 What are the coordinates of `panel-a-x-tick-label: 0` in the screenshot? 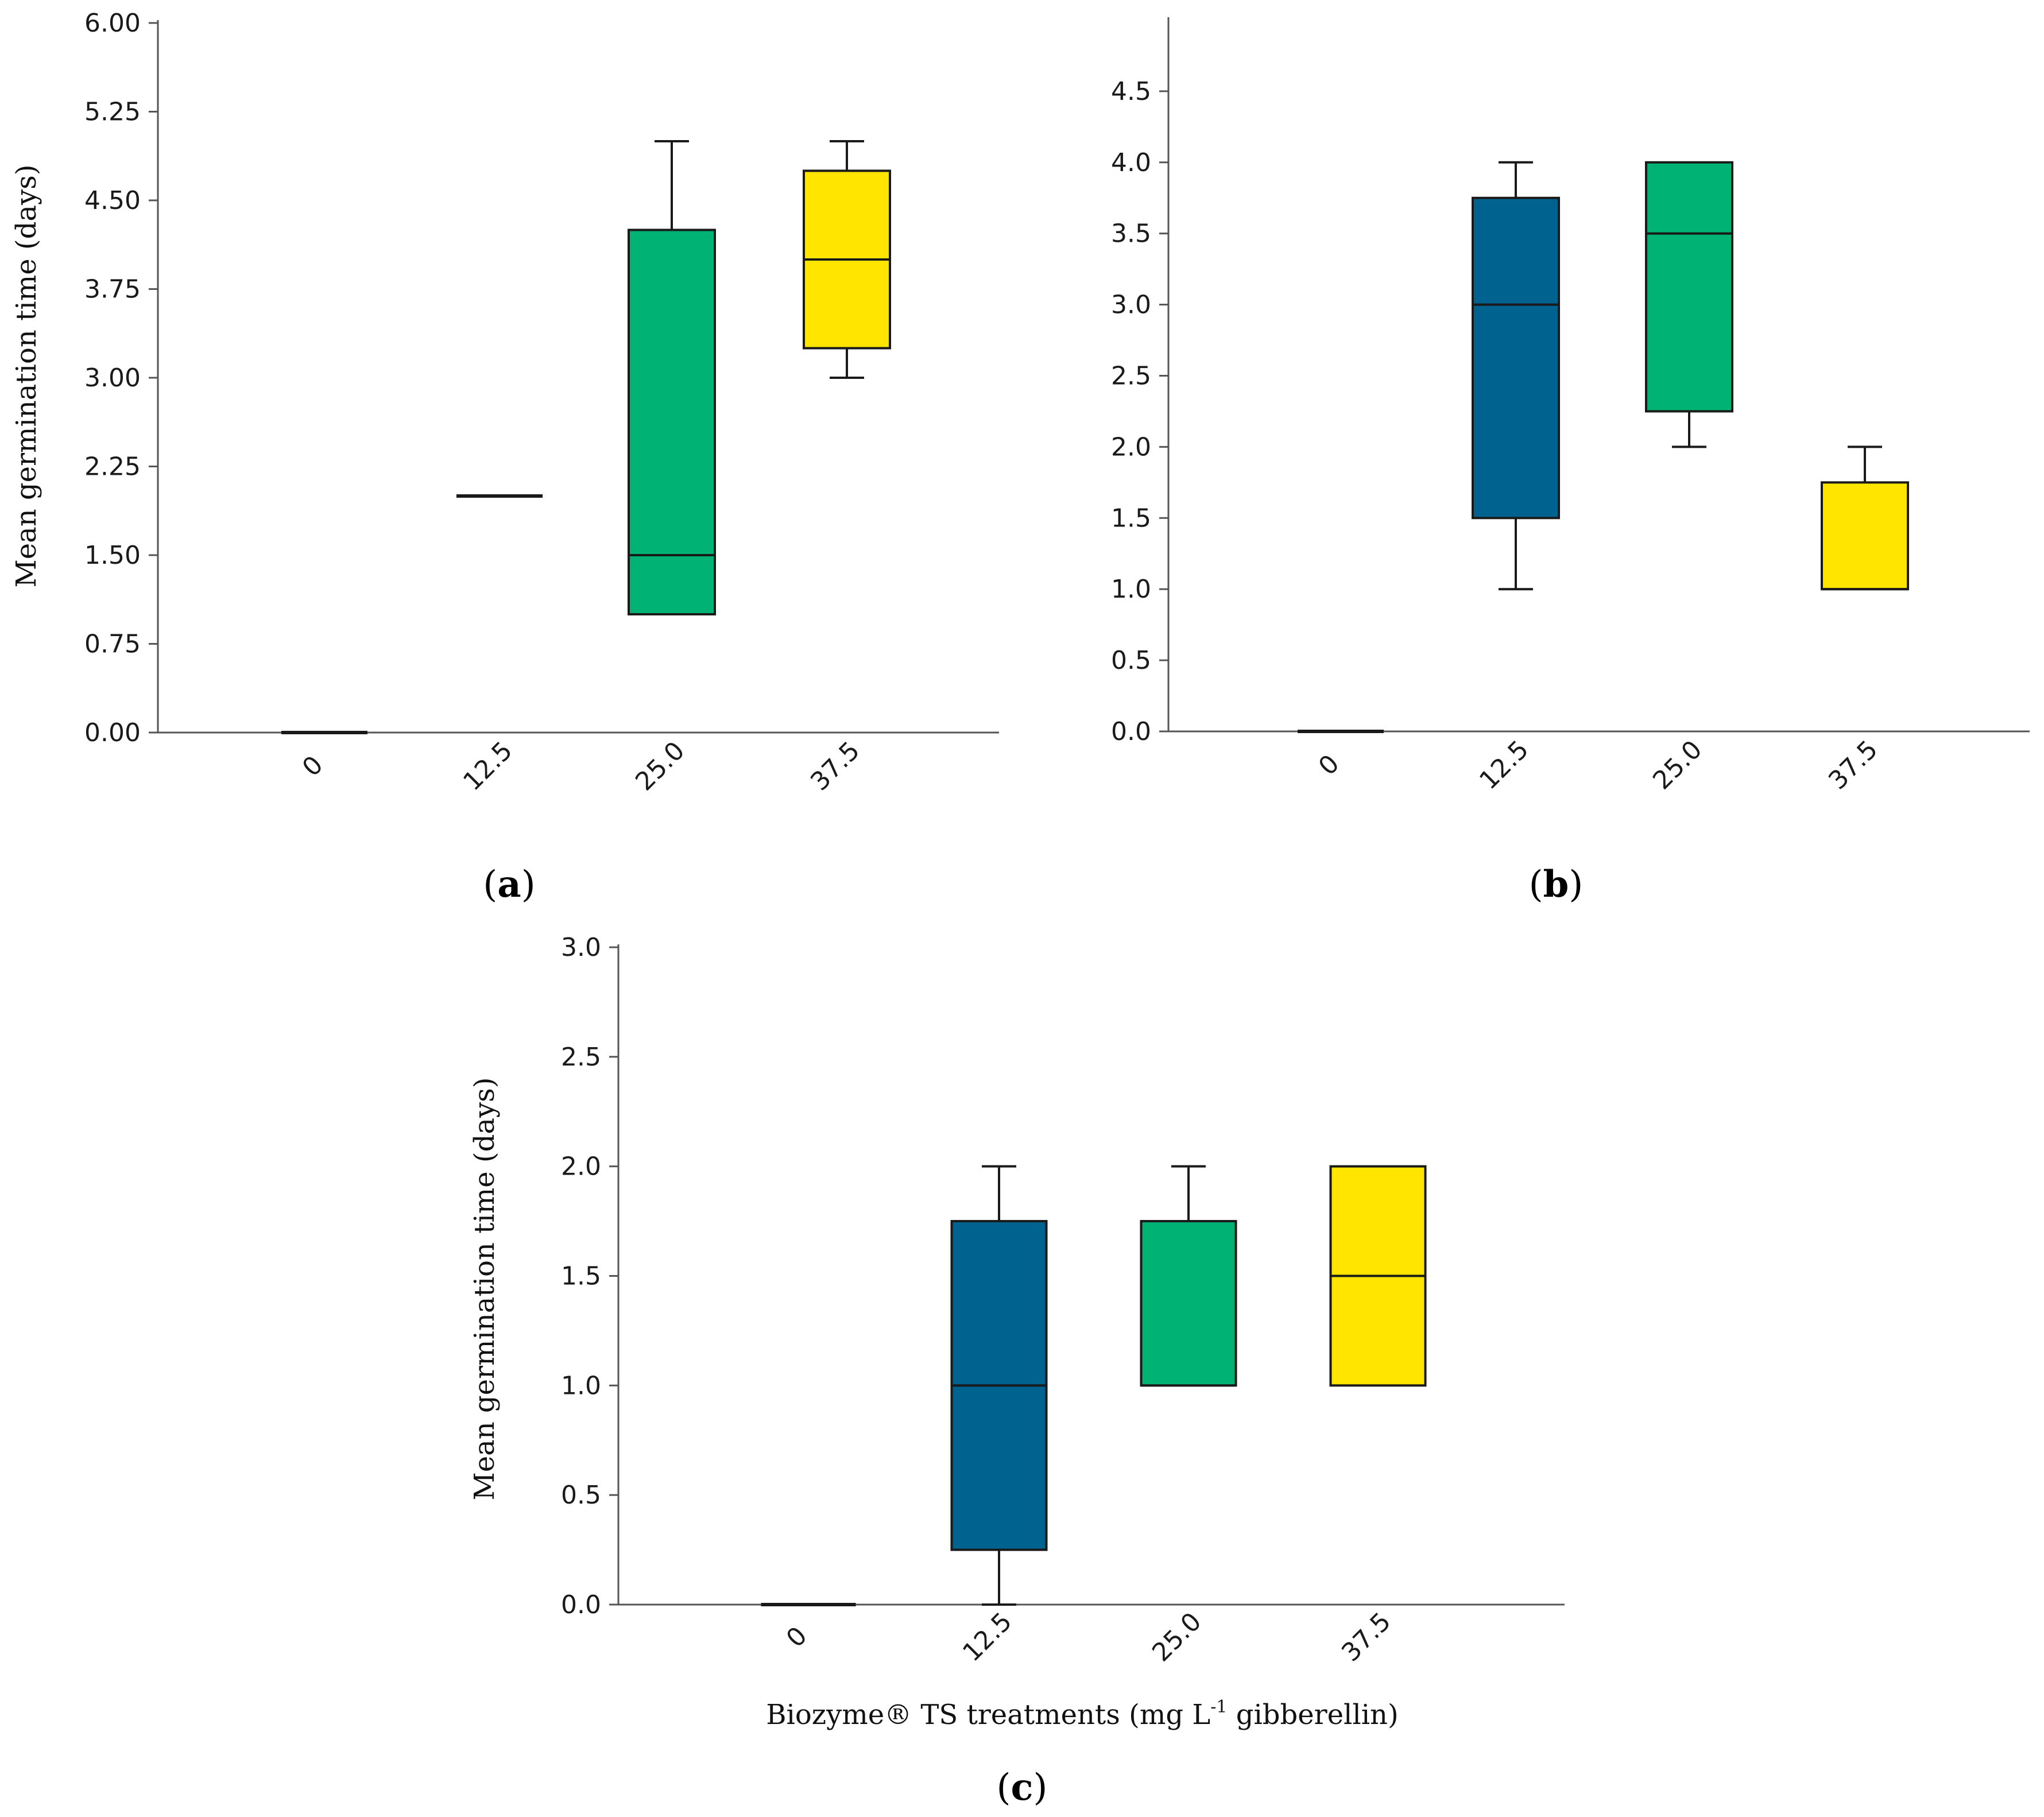 It's located at (313, 766).